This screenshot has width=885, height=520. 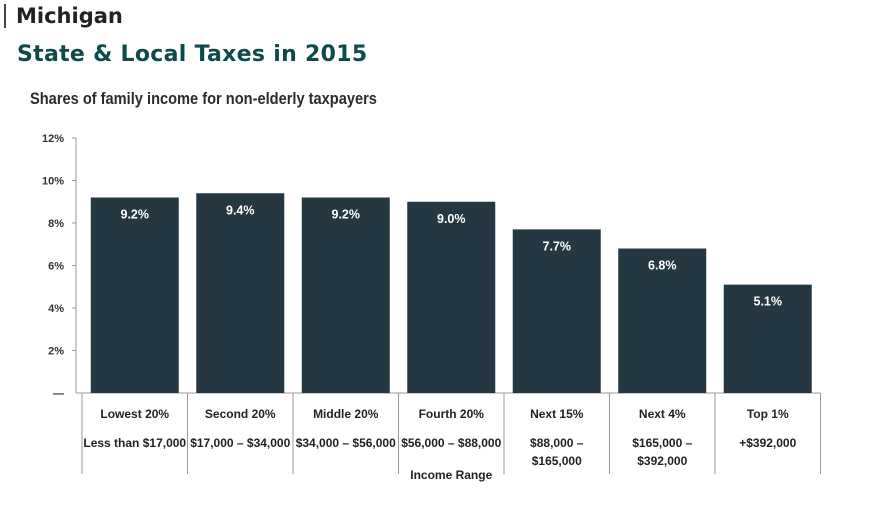 What do you see at coordinates (451, 475) in the screenshot?
I see `x-axis-title: Income Range` at bounding box center [451, 475].